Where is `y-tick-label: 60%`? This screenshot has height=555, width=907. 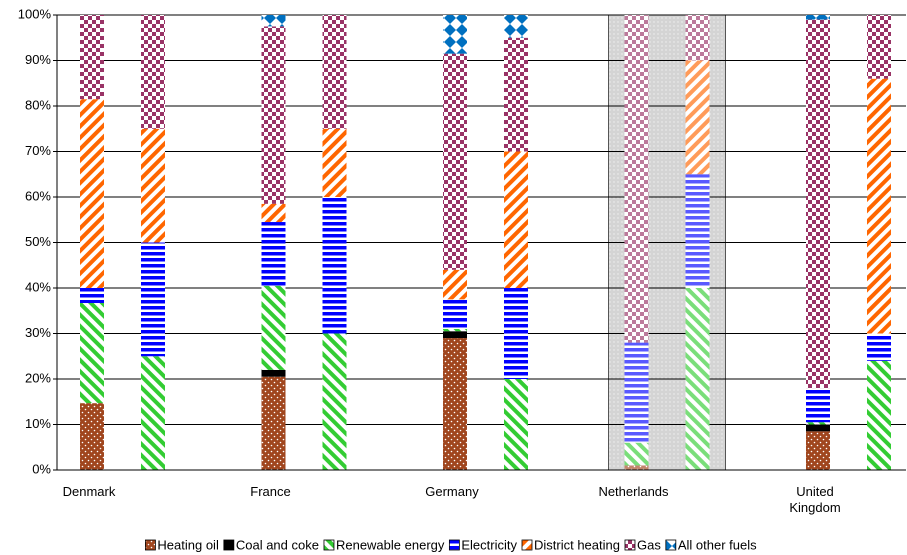
y-tick-label: 60% is located at coordinates (38, 195).